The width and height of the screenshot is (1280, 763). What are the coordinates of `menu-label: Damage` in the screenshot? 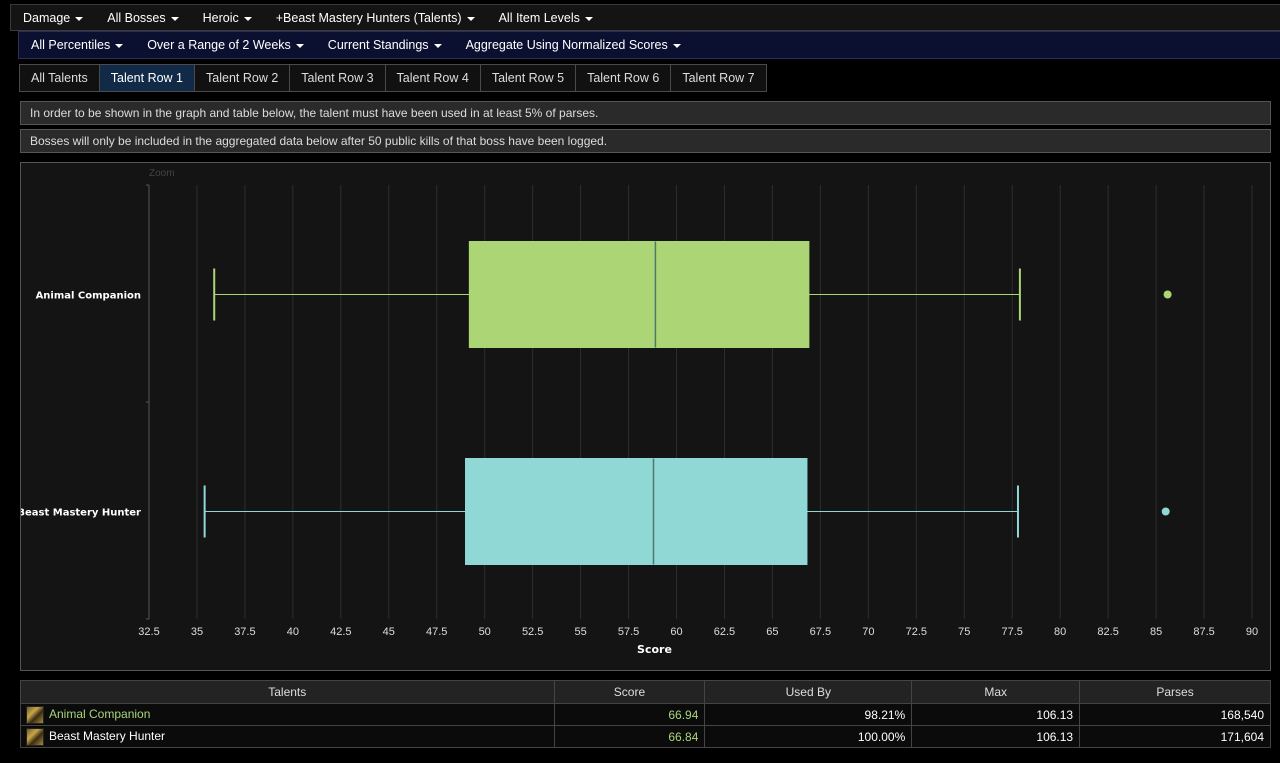 It's located at (47, 17).